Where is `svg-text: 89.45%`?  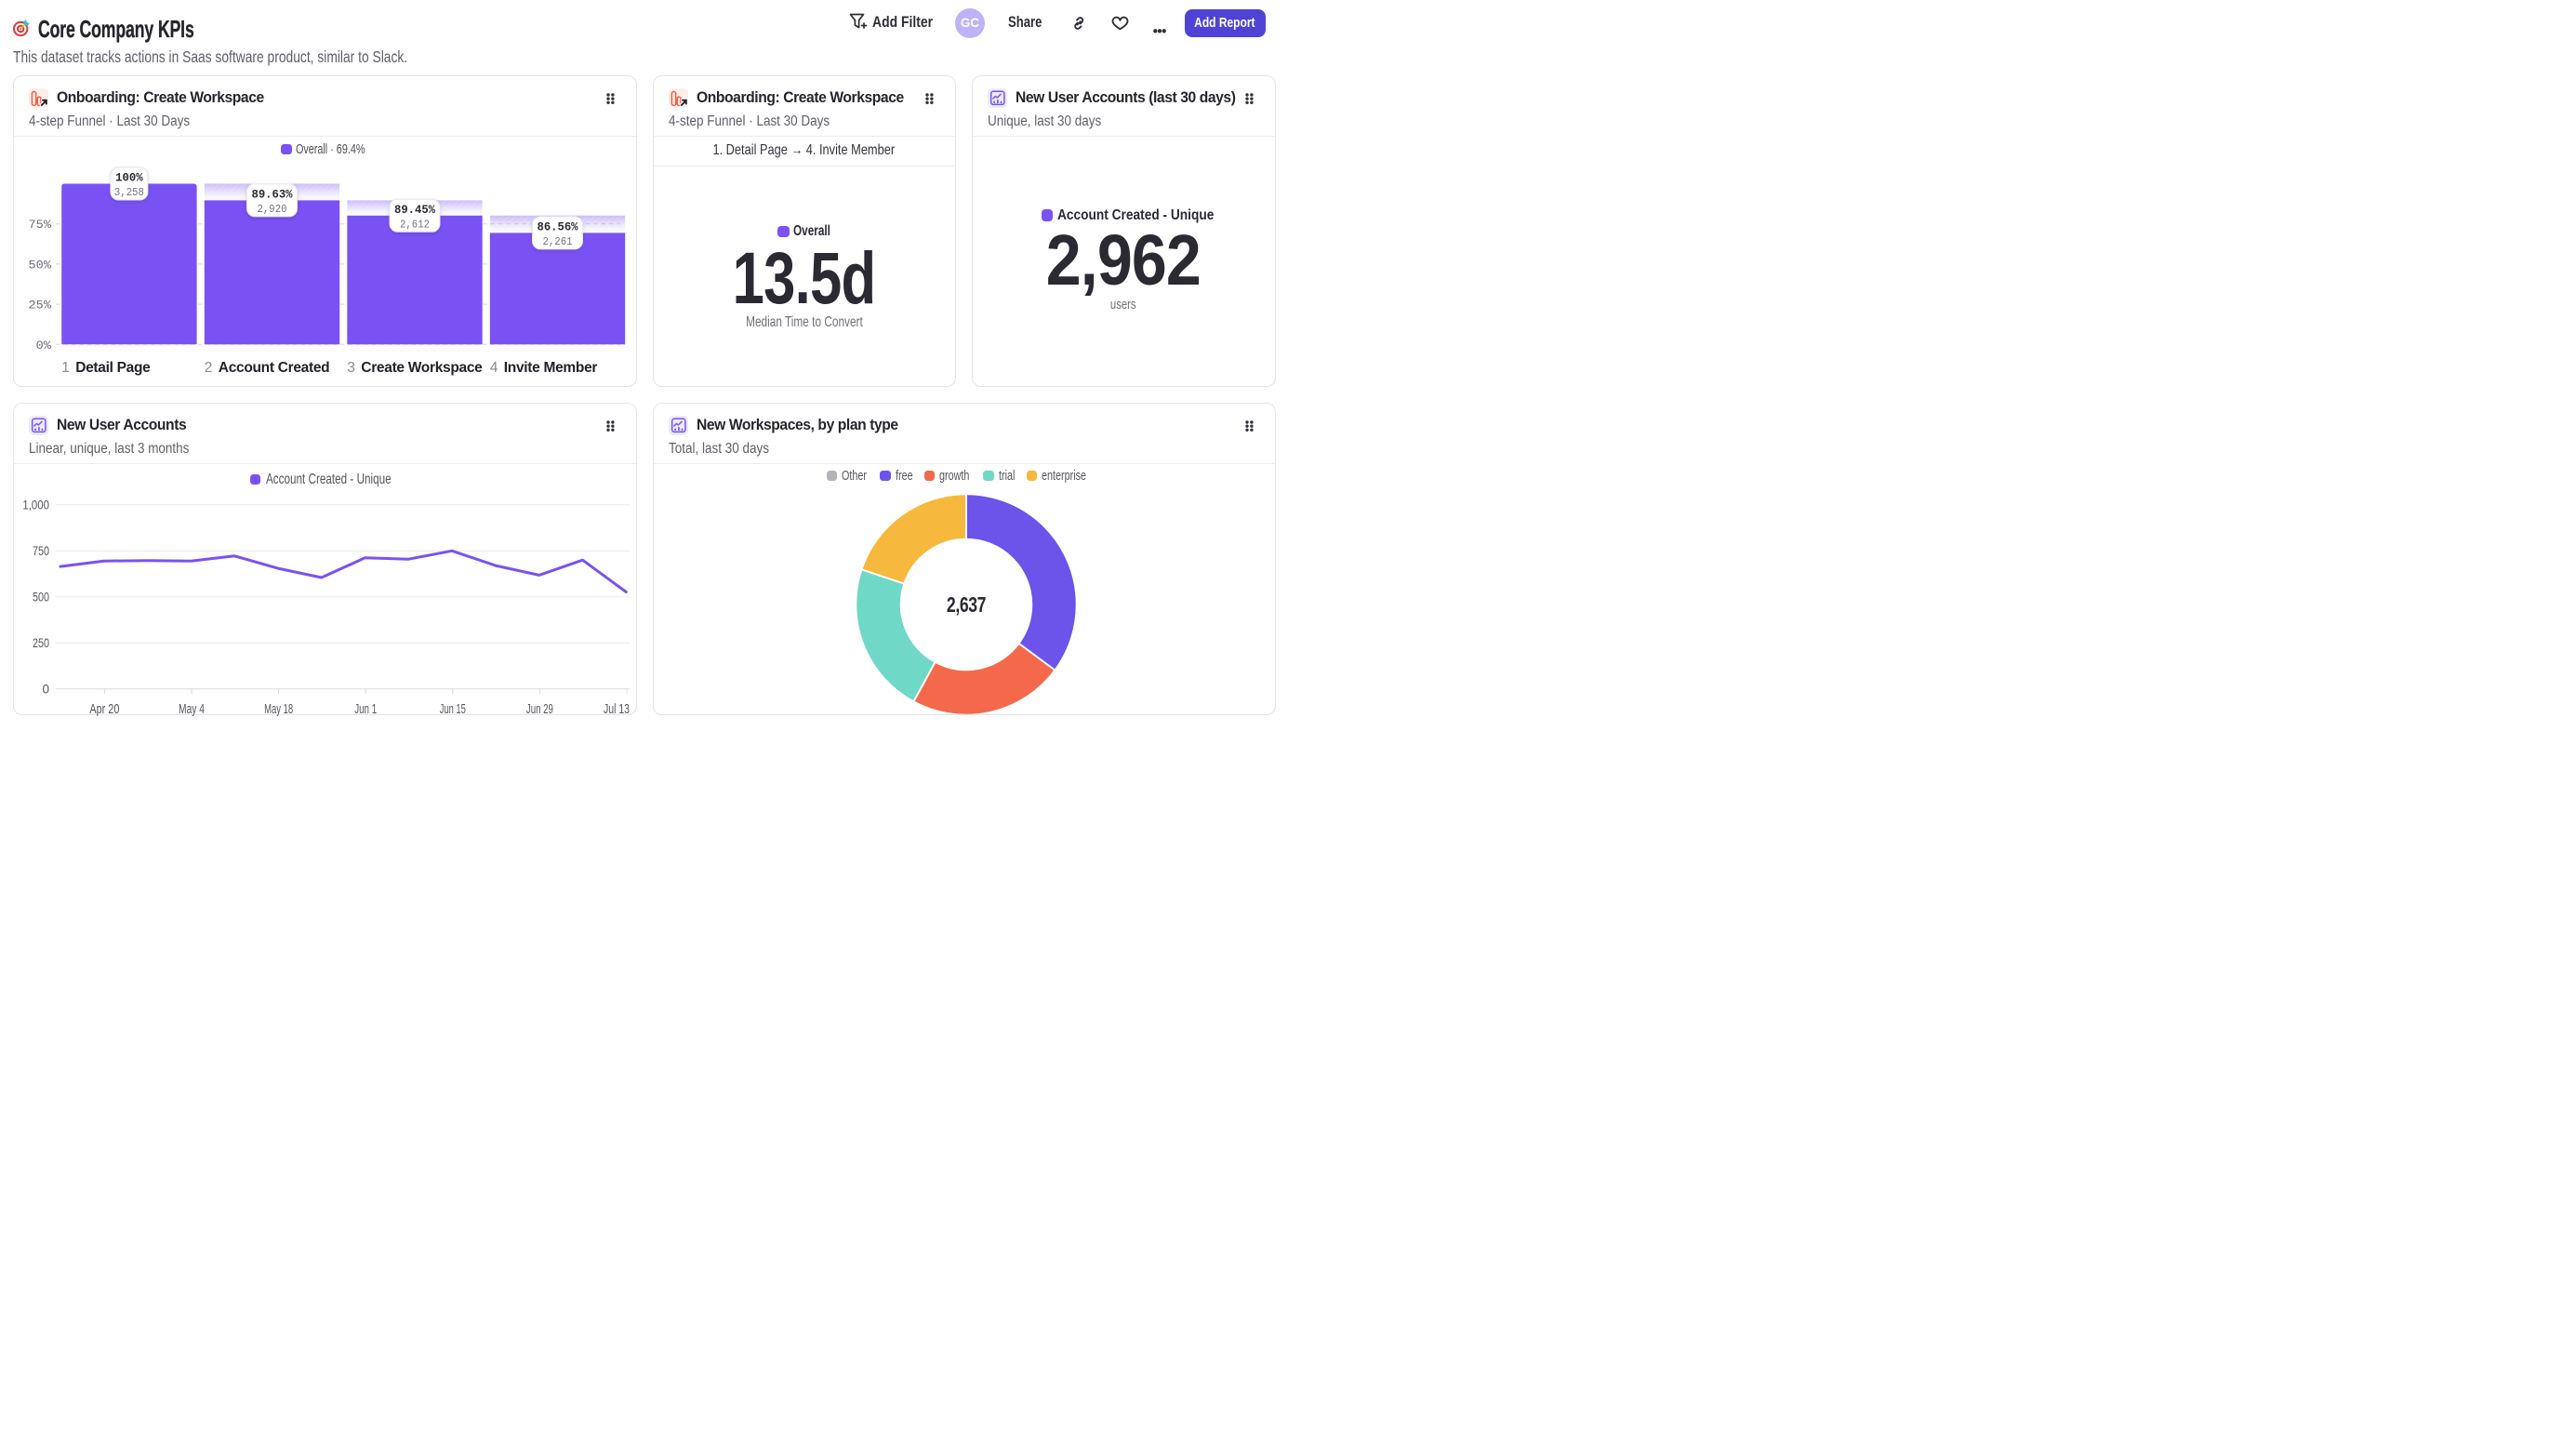 svg-text: 89.45% is located at coordinates (414, 210).